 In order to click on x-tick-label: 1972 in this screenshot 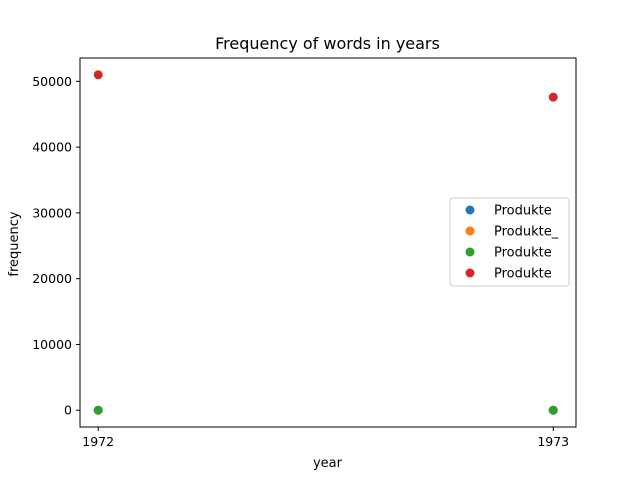, I will do `click(98, 441)`.